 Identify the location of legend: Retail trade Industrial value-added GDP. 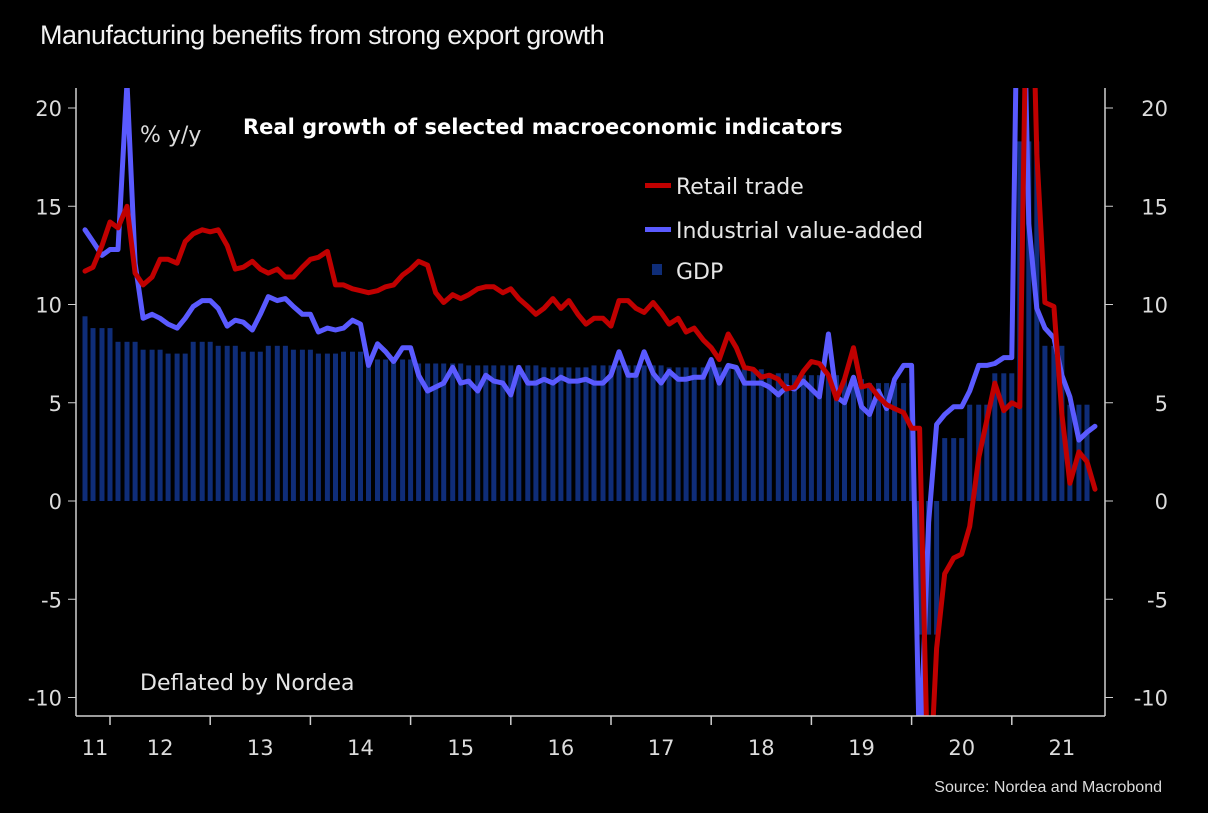
(784, 230).